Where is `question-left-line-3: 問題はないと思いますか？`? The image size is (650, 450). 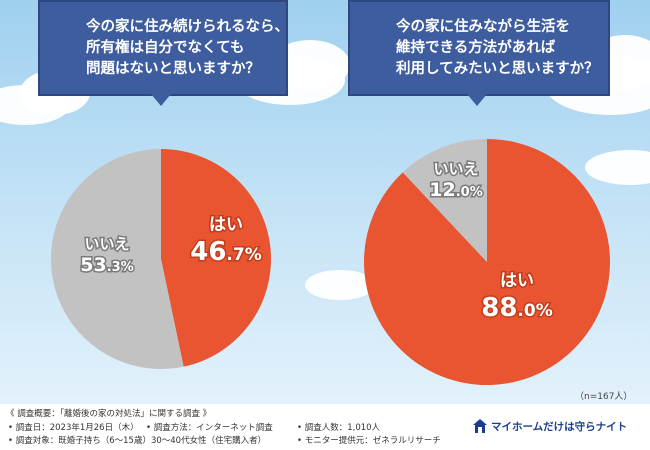 question-left-line-3: 問題はないと思いますか？ is located at coordinates (173, 68).